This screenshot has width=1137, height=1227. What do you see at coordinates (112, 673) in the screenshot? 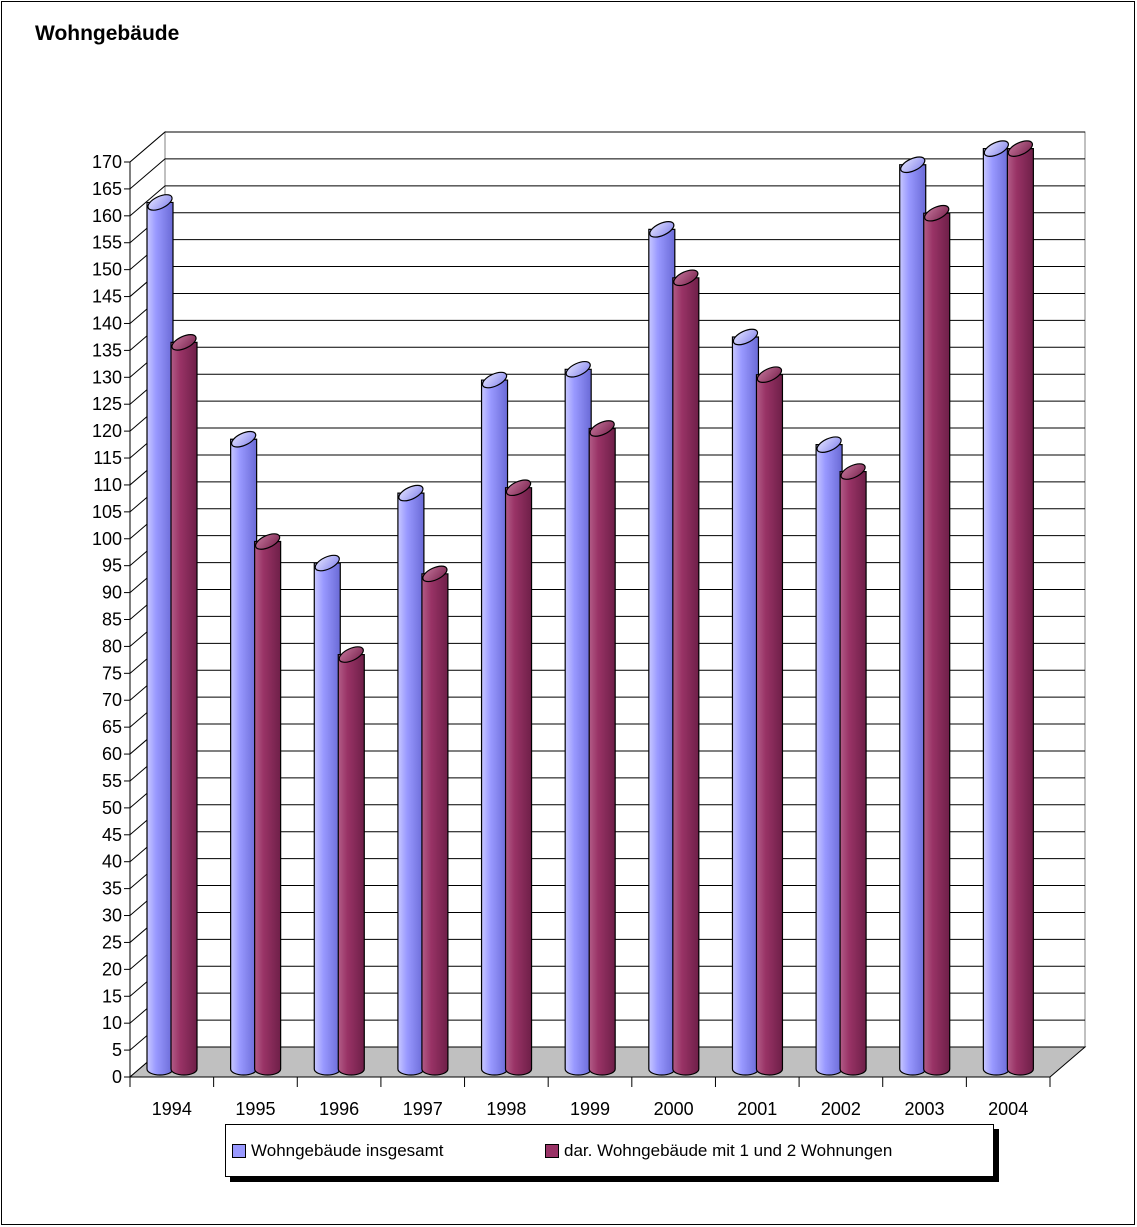
I see `y-tick-label-75: 75` at bounding box center [112, 673].